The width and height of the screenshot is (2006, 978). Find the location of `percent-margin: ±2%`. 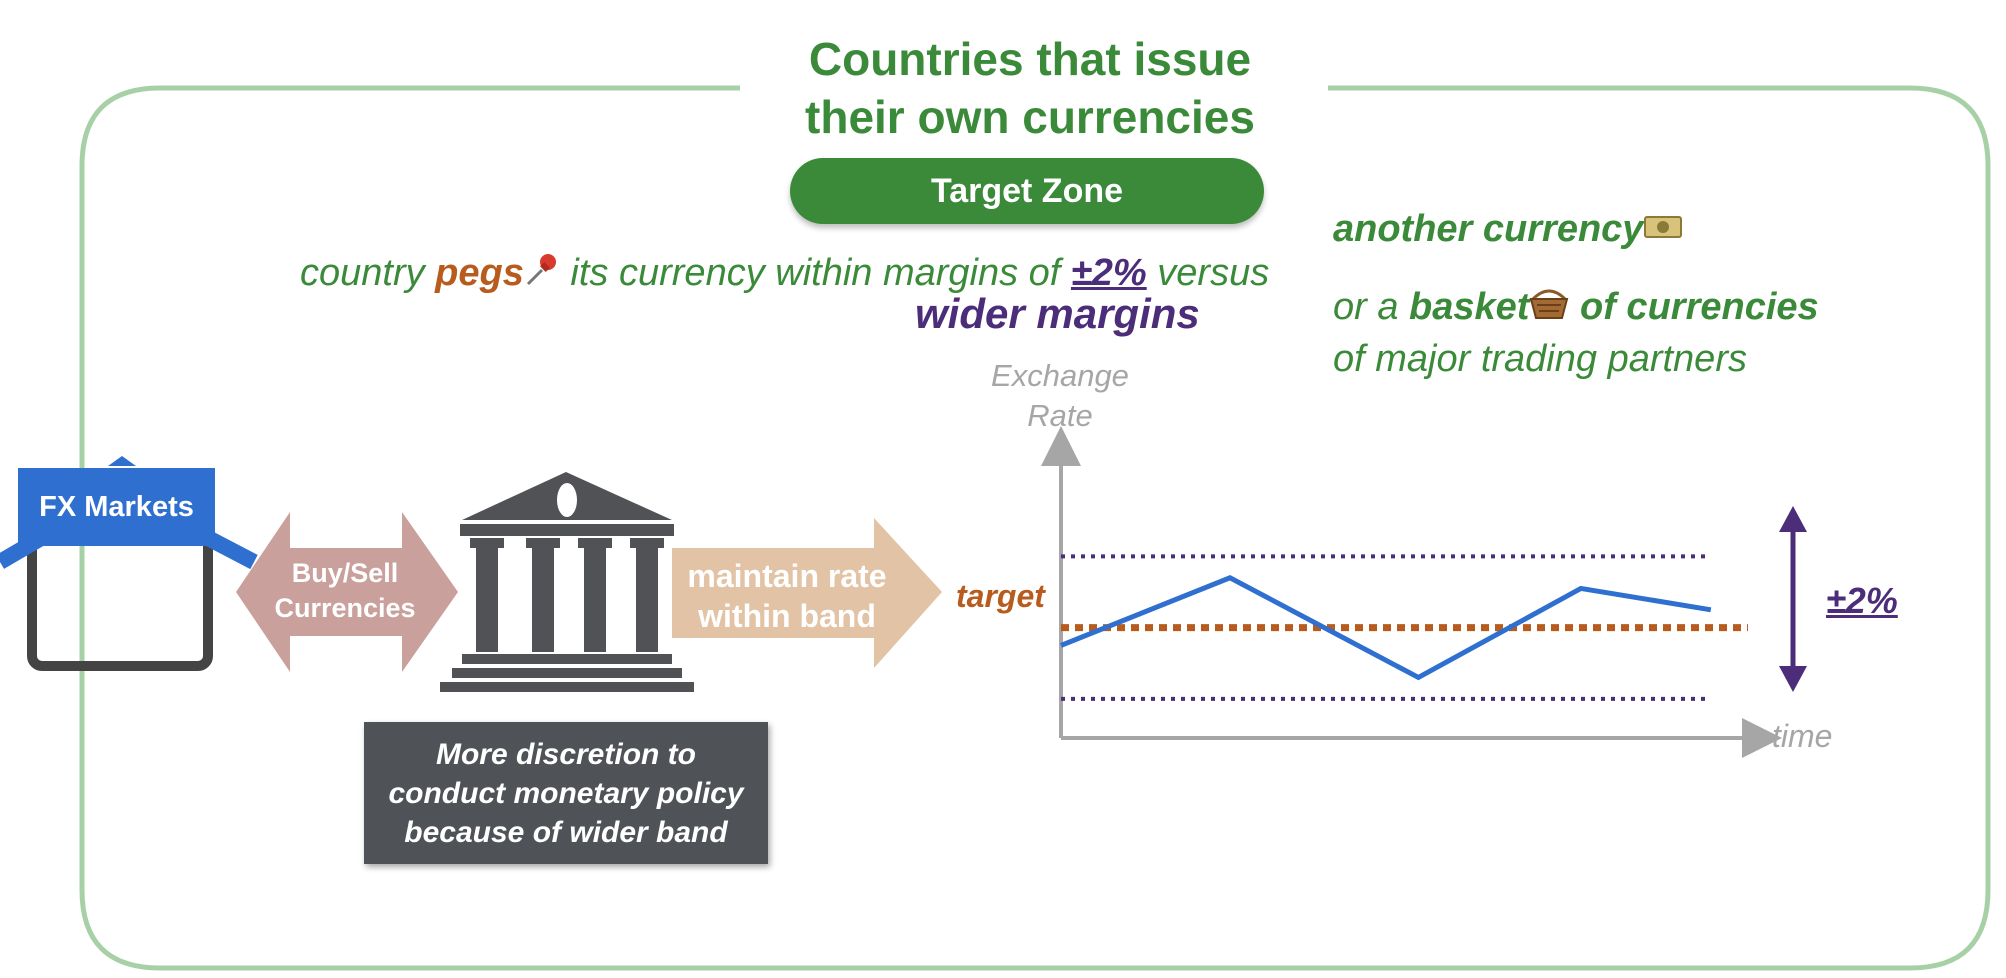

percent-margin: ±2% is located at coordinates (1108, 273).